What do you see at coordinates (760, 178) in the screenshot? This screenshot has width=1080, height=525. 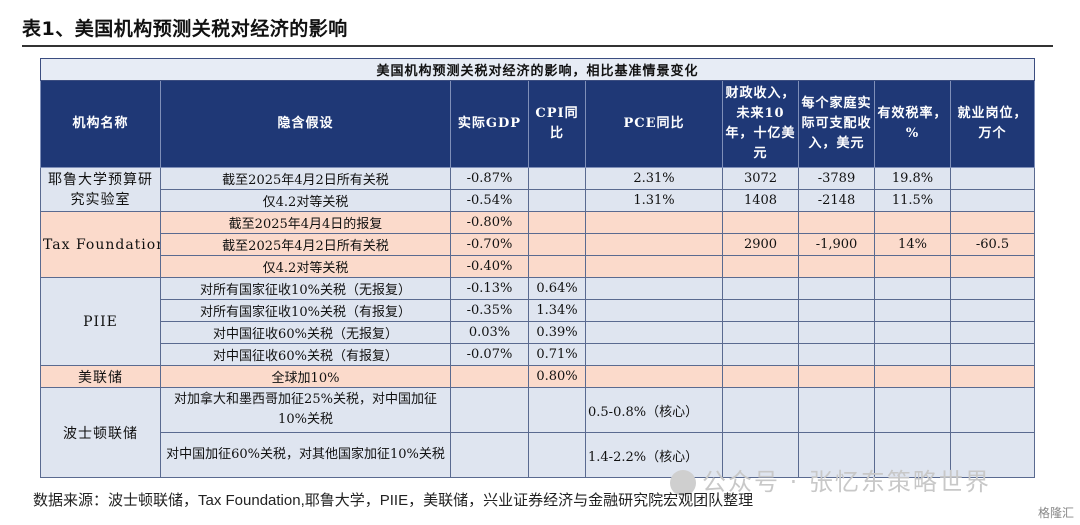 I see `cell-fiscal: 3072` at bounding box center [760, 178].